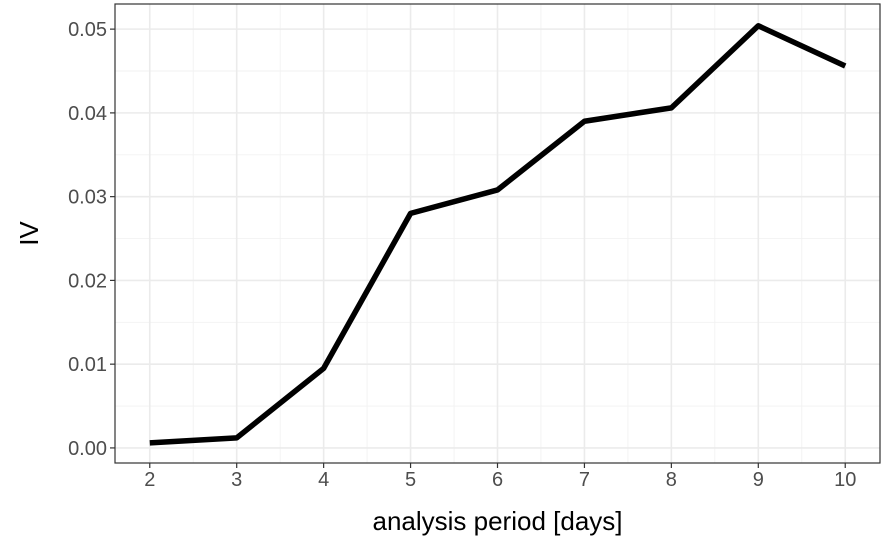 The height and width of the screenshot is (539, 883). What do you see at coordinates (87, 365) in the screenshot?
I see `y-tick-label: 0.01` at bounding box center [87, 365].